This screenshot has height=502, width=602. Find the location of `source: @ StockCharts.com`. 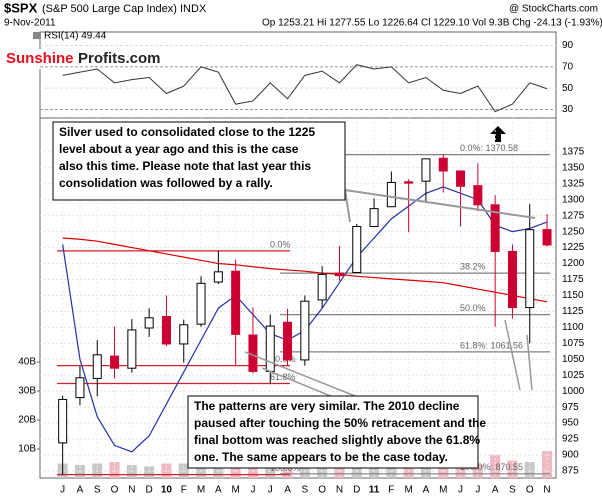

source: @ StockCharts.com is located at coordinates (553, 9).